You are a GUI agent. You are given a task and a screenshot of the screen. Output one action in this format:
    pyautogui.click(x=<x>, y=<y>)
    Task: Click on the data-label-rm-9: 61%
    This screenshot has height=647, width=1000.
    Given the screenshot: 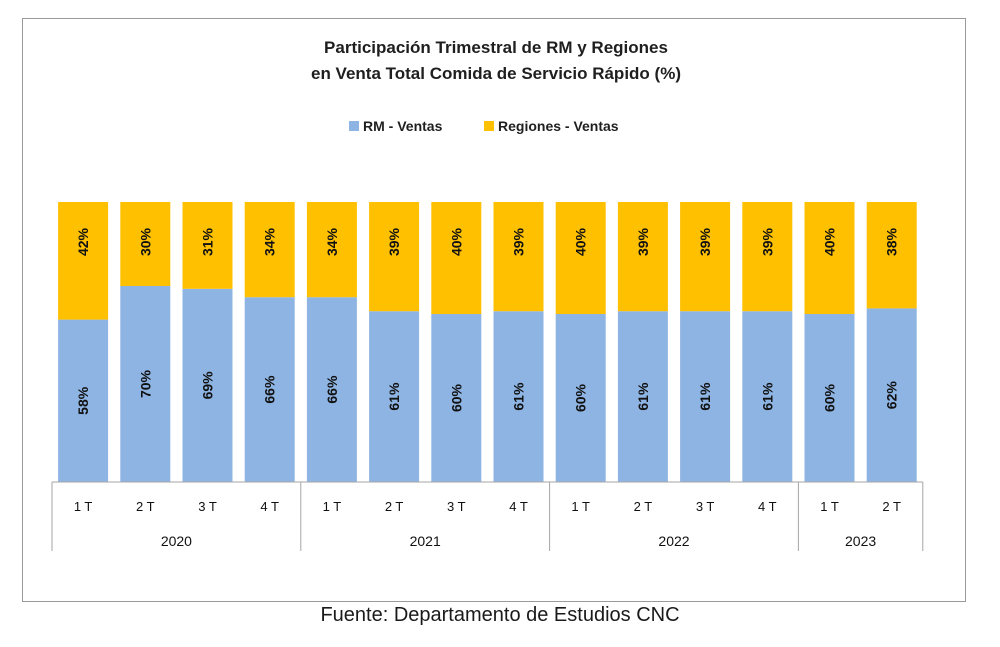 What is the action you would take?
    pyautogui.click(x=643, y=396)
    